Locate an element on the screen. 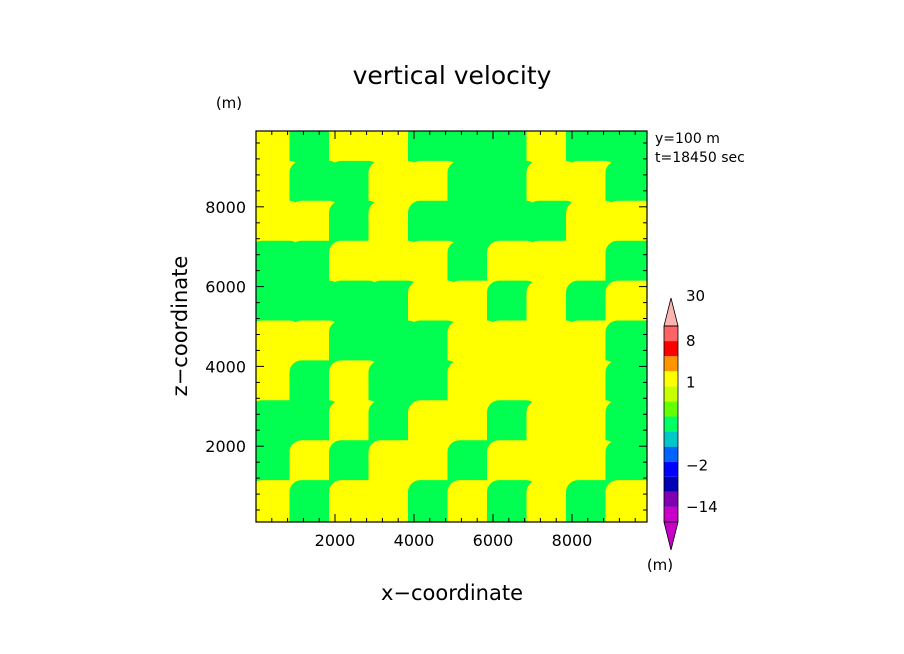 The image size is (904, 654). colorbar-label: −14 is located at coordinates (702, 507).